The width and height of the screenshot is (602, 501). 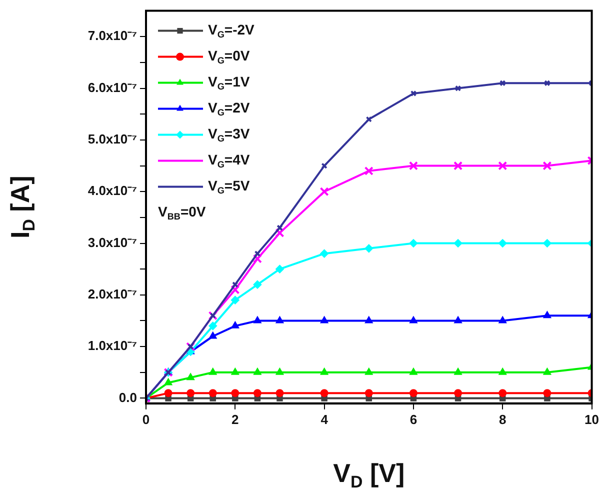 I want to click on x-tick-label: 6, so click(x=414, y=419).